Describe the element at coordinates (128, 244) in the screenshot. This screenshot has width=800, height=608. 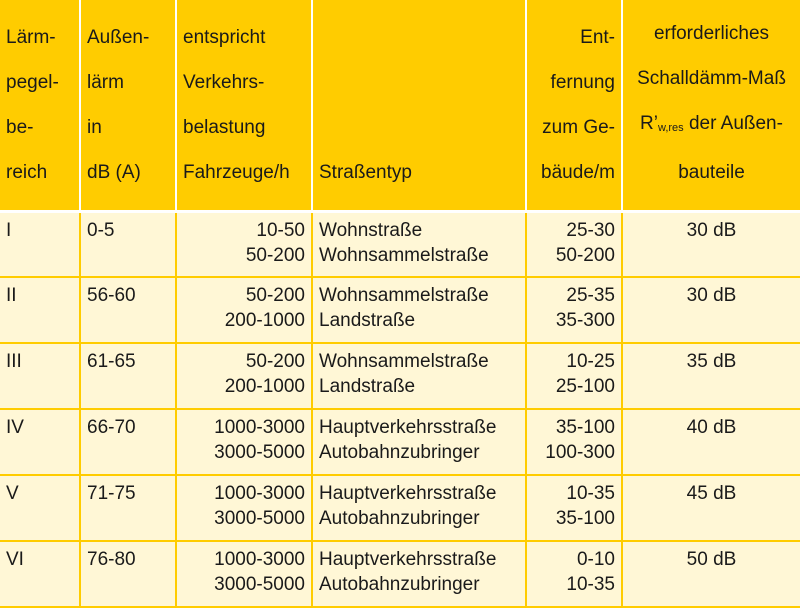
I see `cell-aussenlaerm: 0-5` at that location.